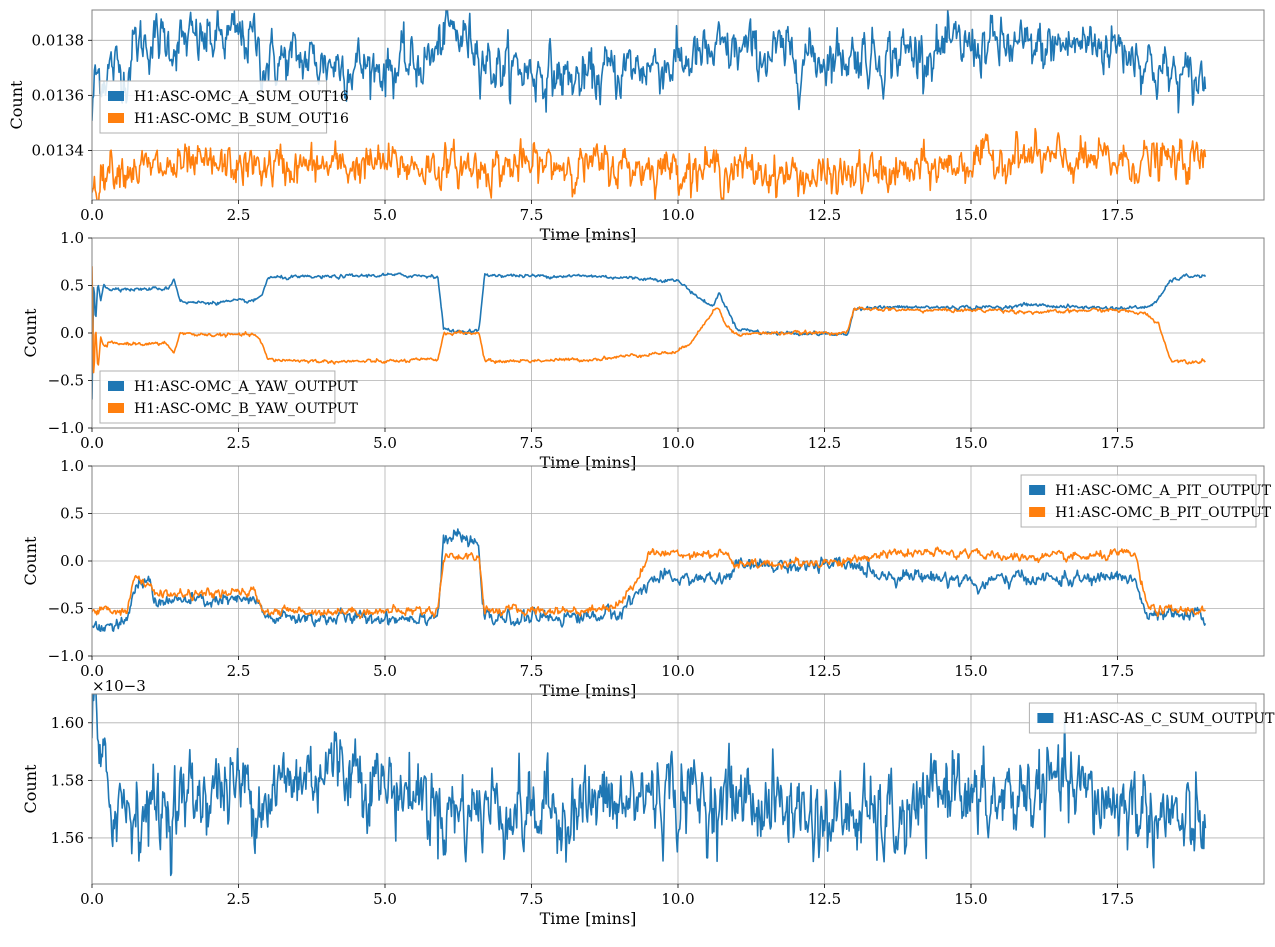 Image resolution: width=1275 pixels, height=947 pixels. What do you see at coordinates (67, 723) in the screenshot?
I see `y-tick-label: 1.60` at bounding box center [67, 723].